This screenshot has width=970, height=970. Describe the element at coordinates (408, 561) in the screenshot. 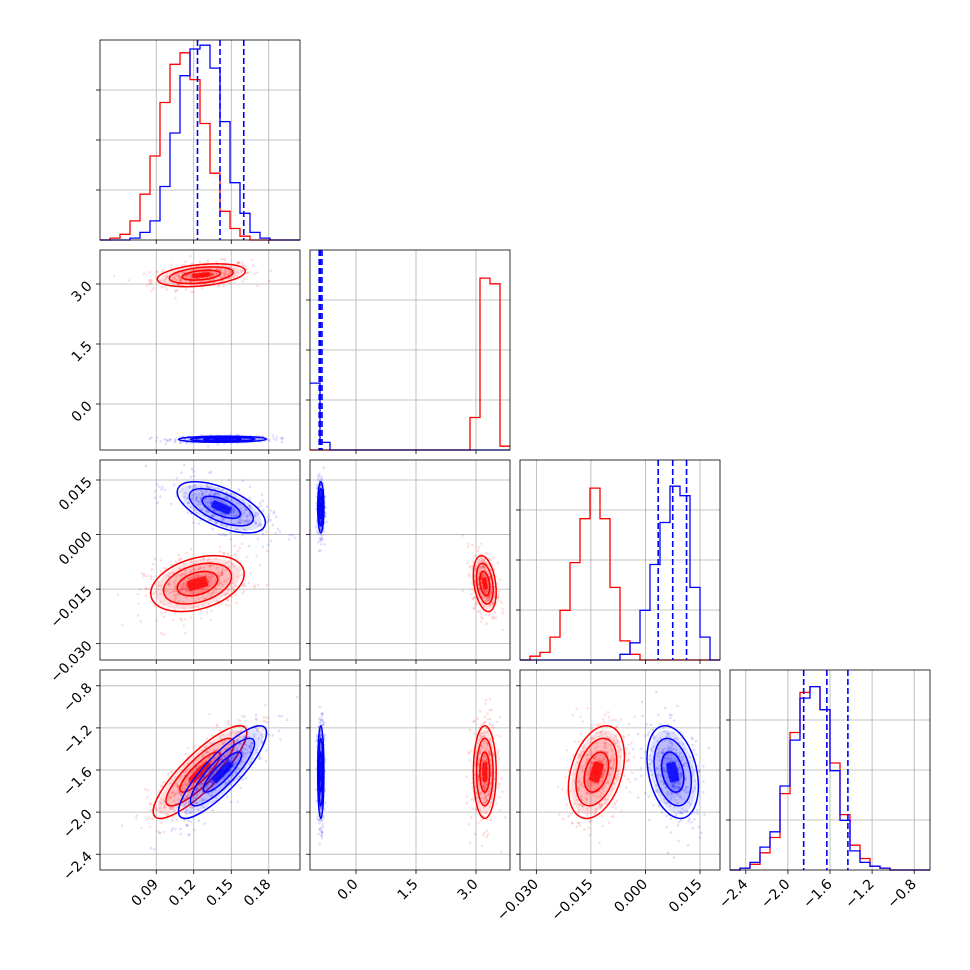

I see `panel-axes` at that location.